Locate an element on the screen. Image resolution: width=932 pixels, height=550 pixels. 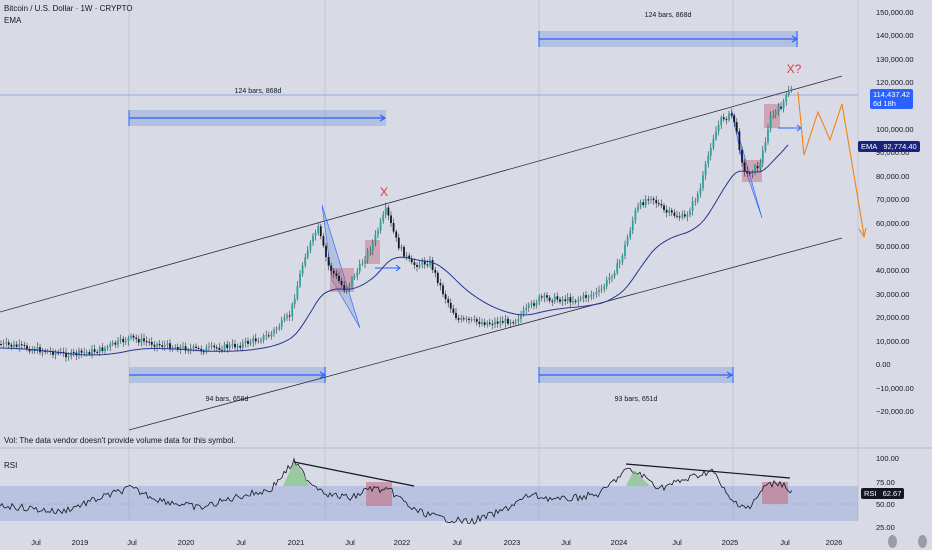
rsi-tick-label: 75.00 is located at coordinates (885, 482).